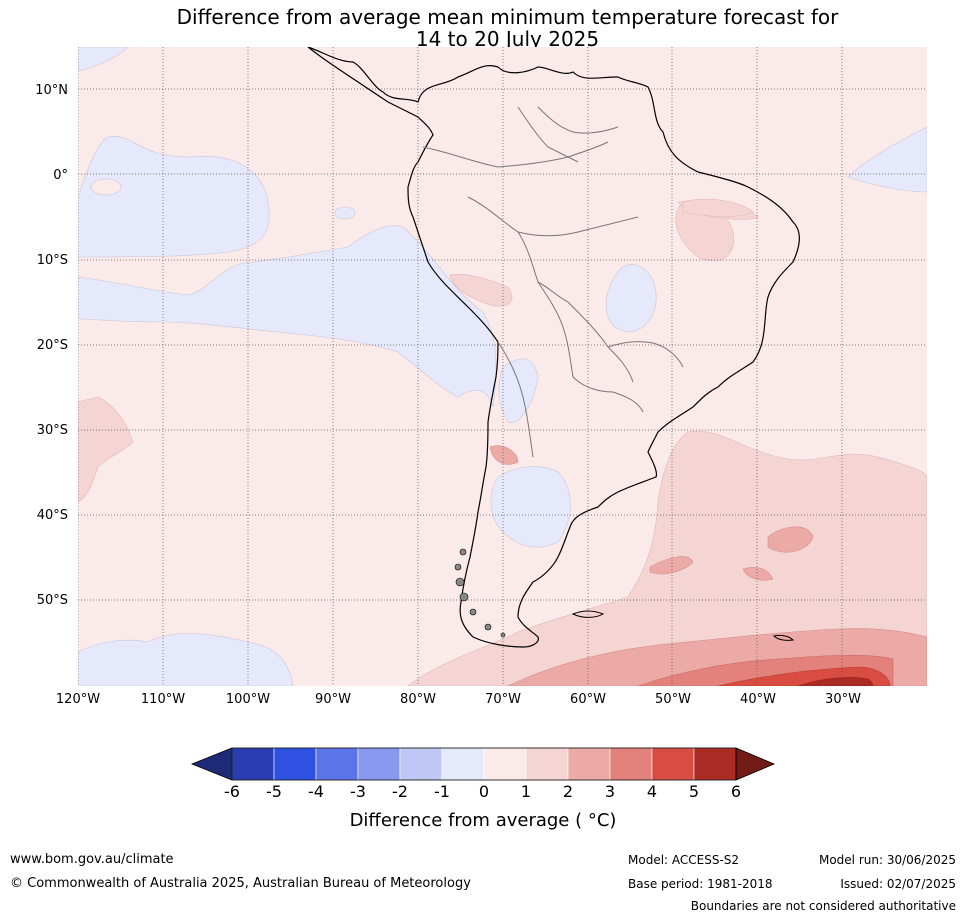 Image resolution: width=965 pixels, height=919 pixels. What do you see at coordinates (232, 791) in the screenshot?
I see `colorbar-tick-minus-6: -6` at bounding box center [232, 791].